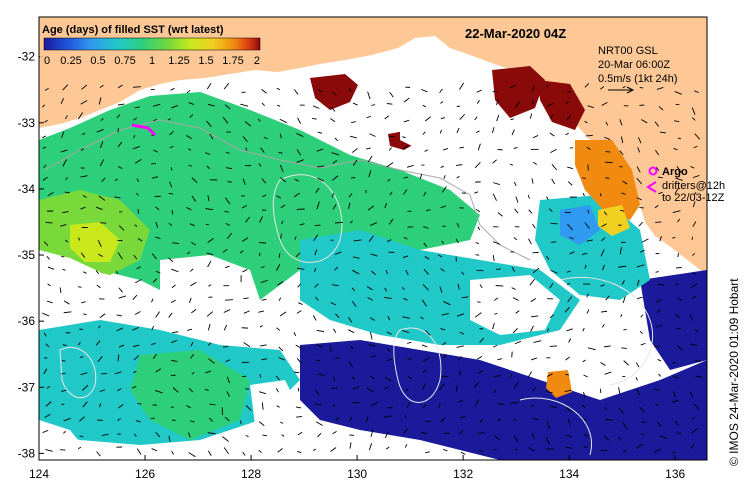 The height and width of the screenshot is (496, 749). What do you see at coordinates (607, 180) in the screenshot?
I see `sst-patch-orange-coast` at bounding box center [607, 180].